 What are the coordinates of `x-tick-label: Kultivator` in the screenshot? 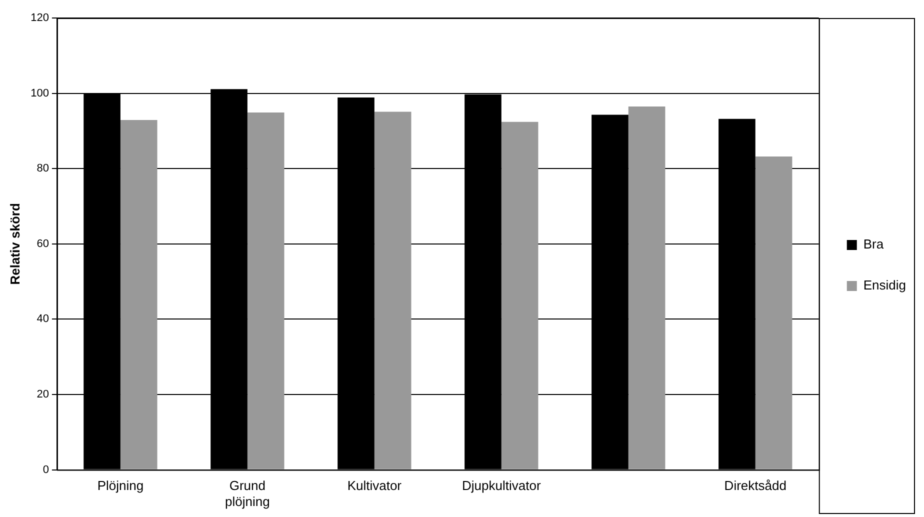 It's located at (374, 486).